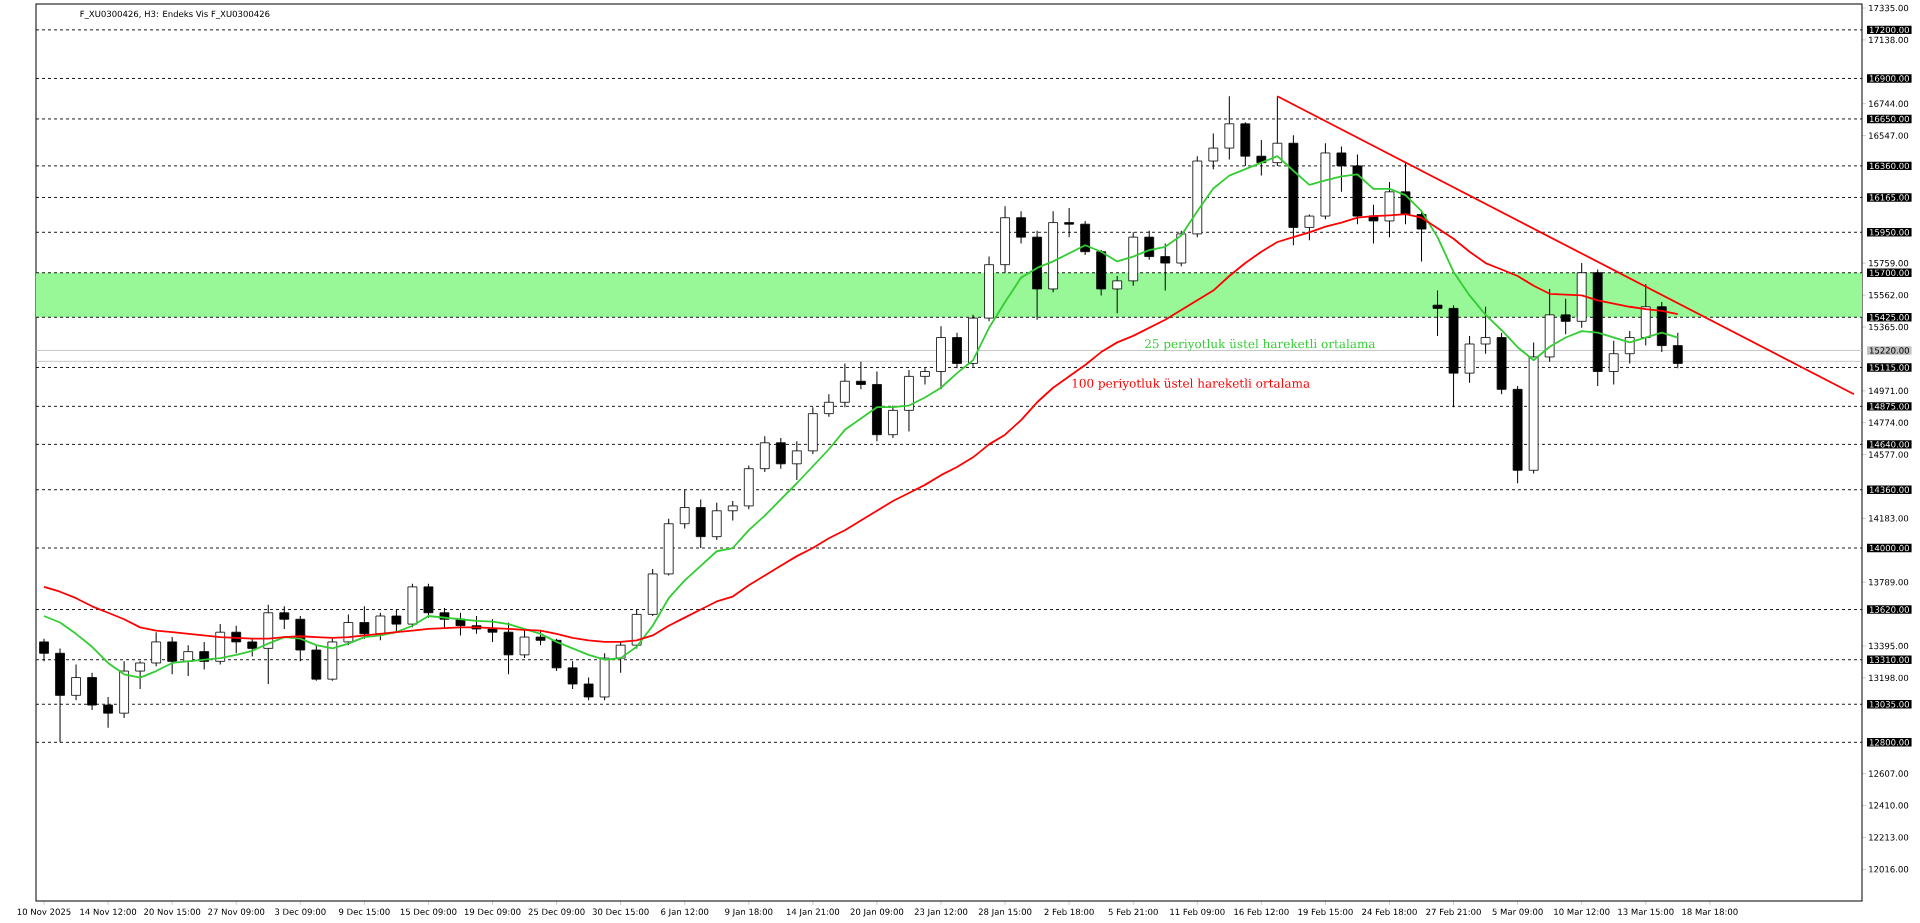 Image resolution: width=1920 pixels, height=923 pixels. What do you see at coordinates (1889, 422) in the screenshot?
I see `y-tick-label: 14774.00` at bounding box center [1889, 422].